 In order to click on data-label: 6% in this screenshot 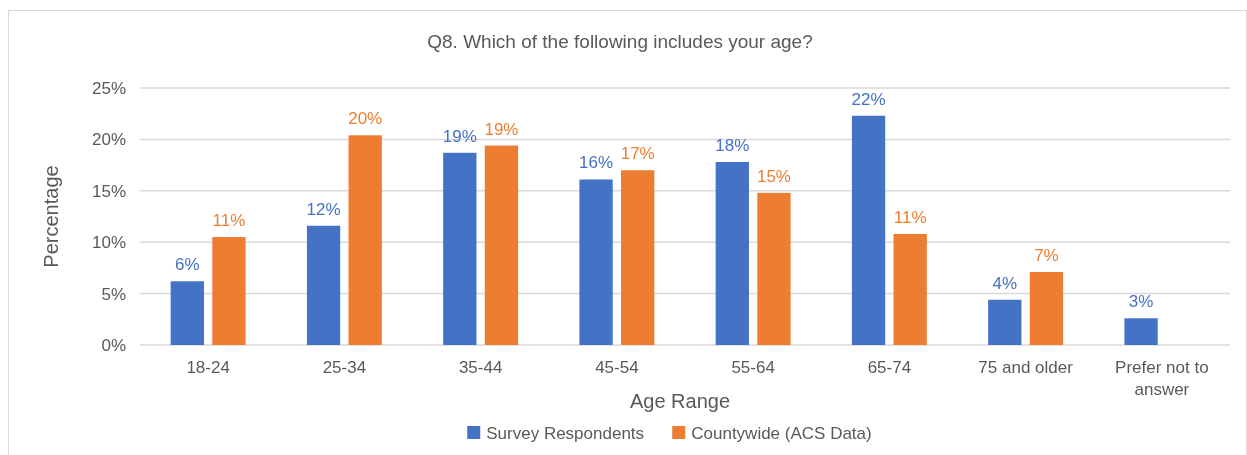, I will do `click(187, 265)`.